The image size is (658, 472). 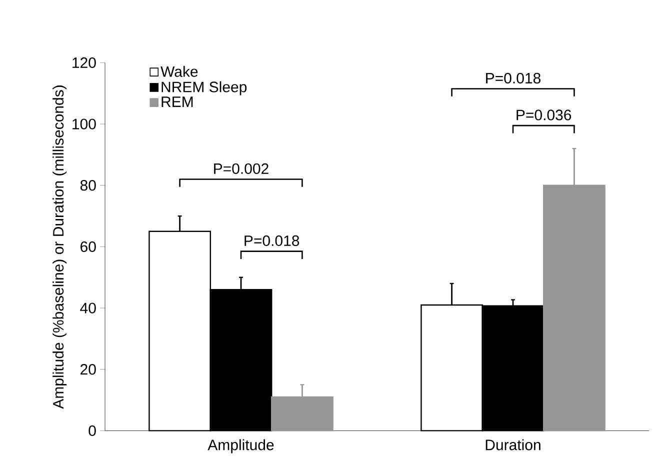 What do you see at coordinates (241, 168) in the screenshot?
I see `annotation: P=0.002` at bounding box center [241, 168].